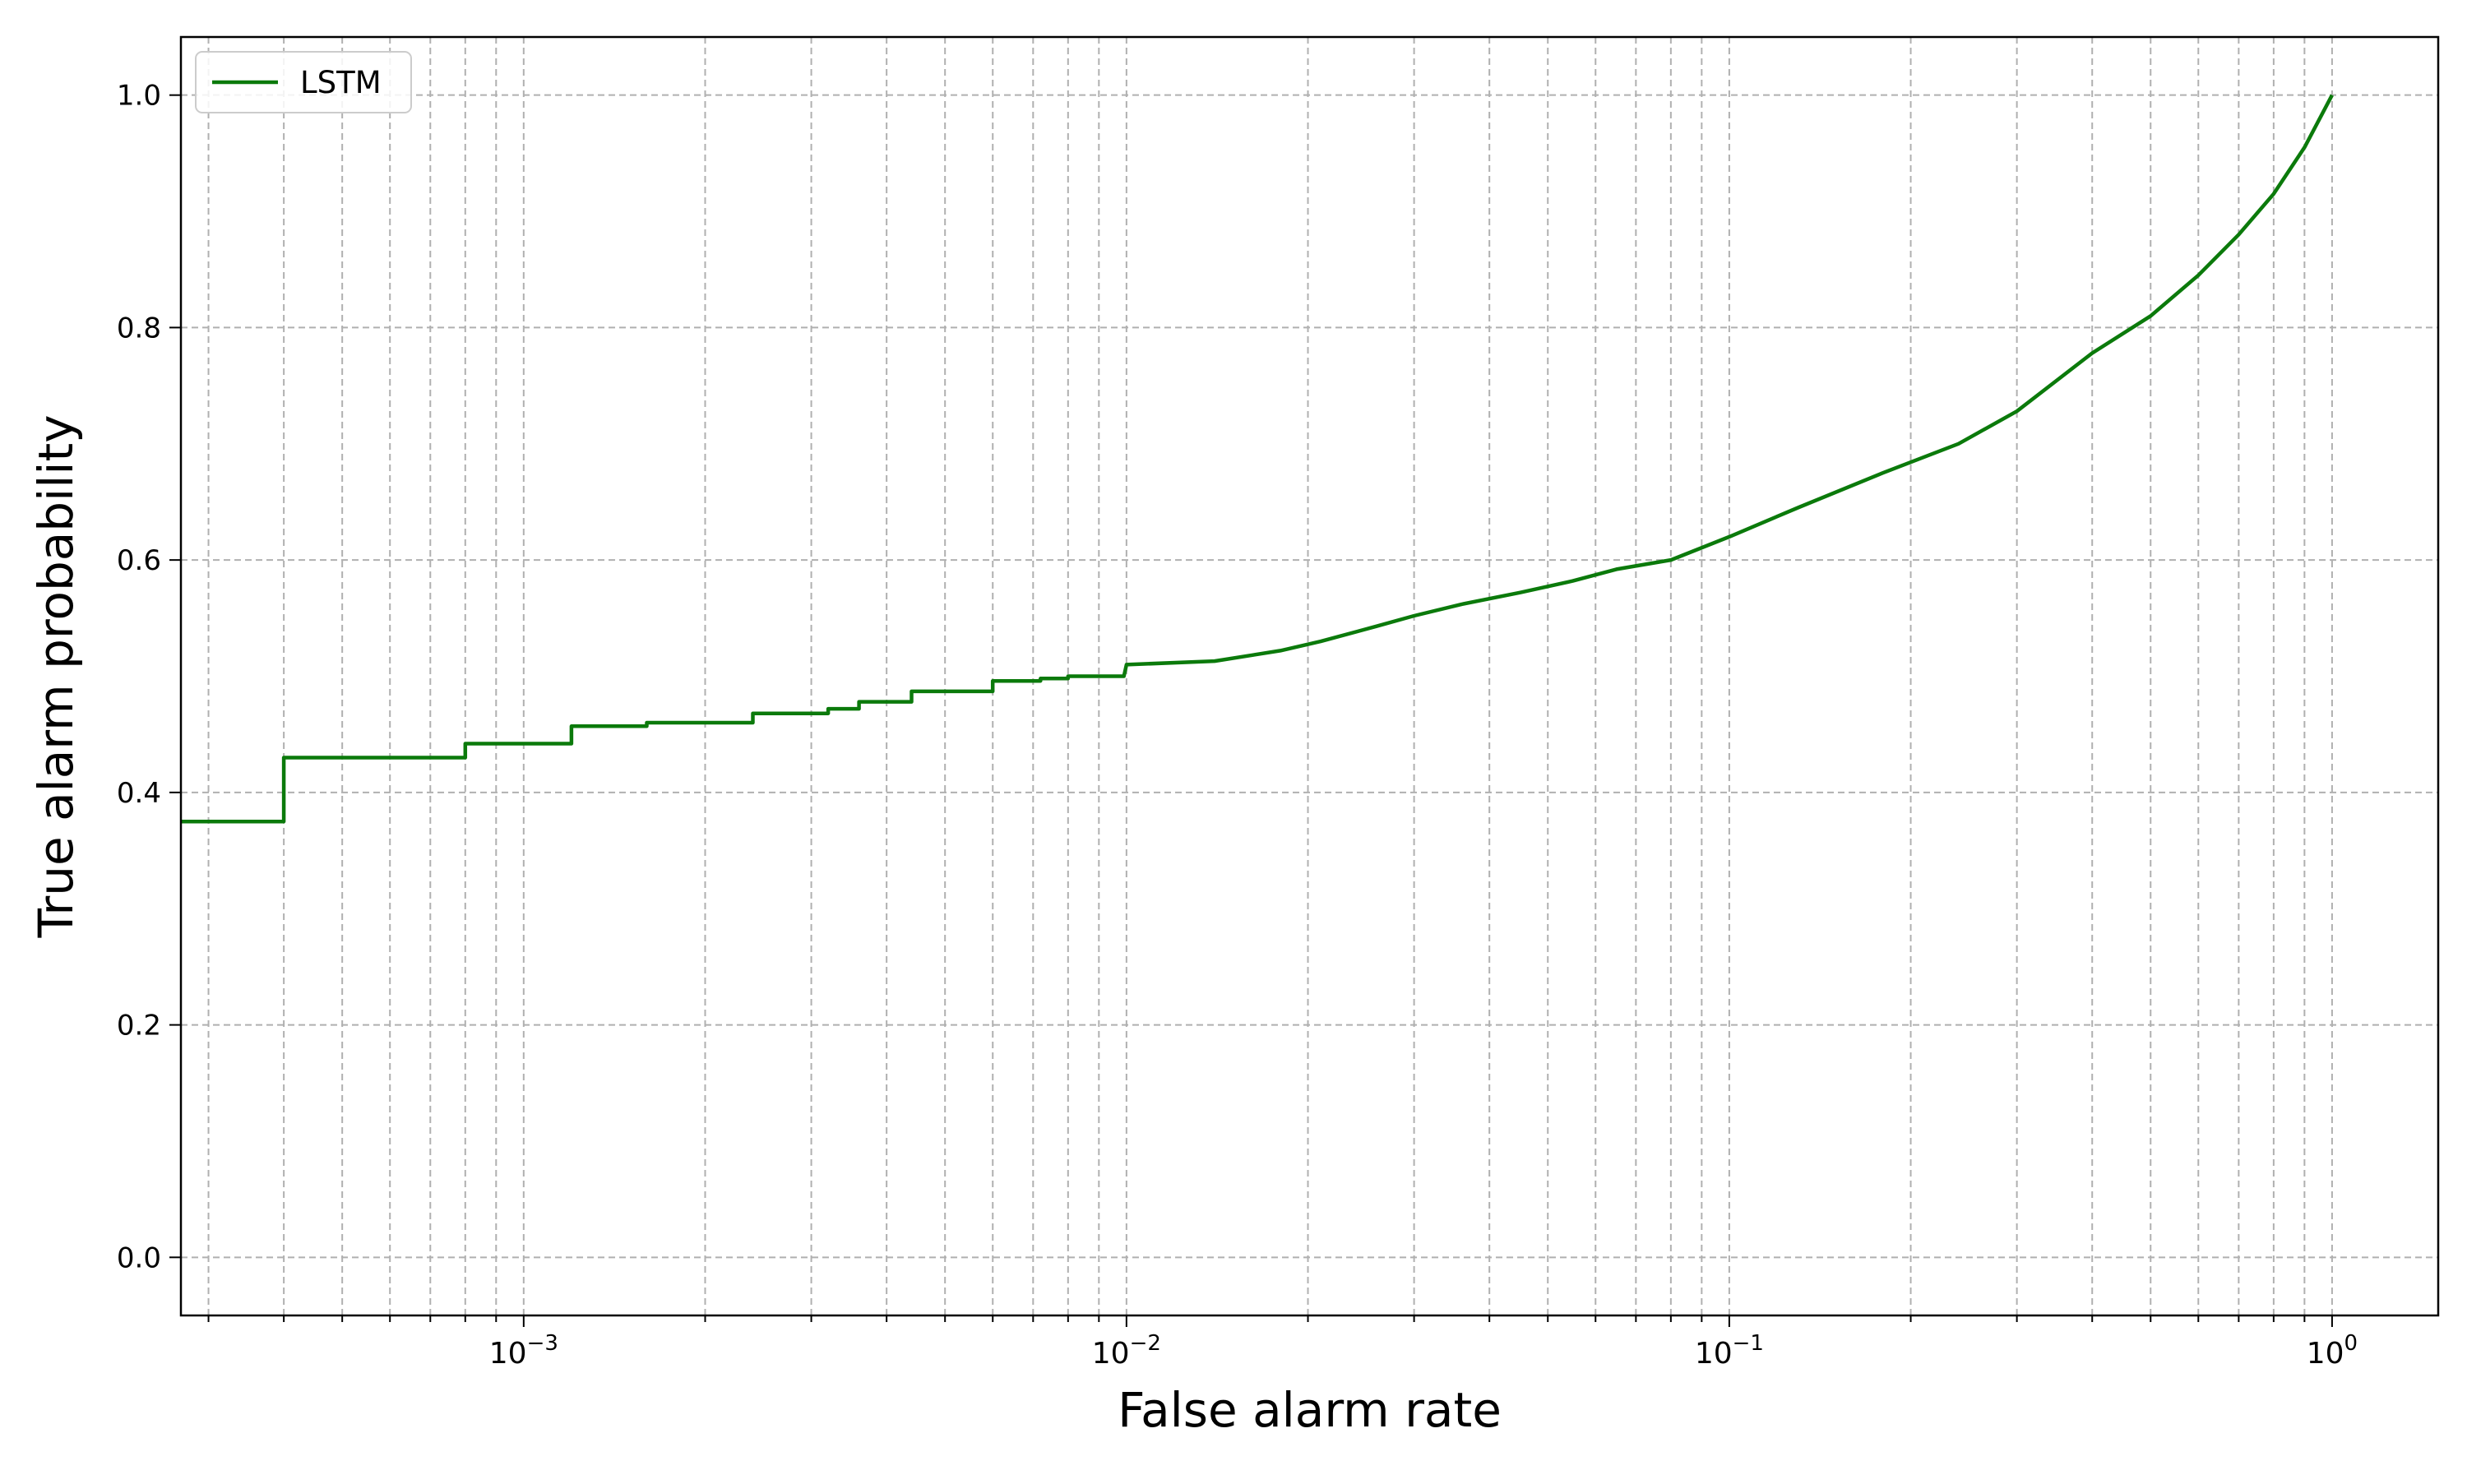 The height and width of the screenshot is (1484, 2467). I want to click on x-tick-label: 10⁻³, so click(523, 1351).